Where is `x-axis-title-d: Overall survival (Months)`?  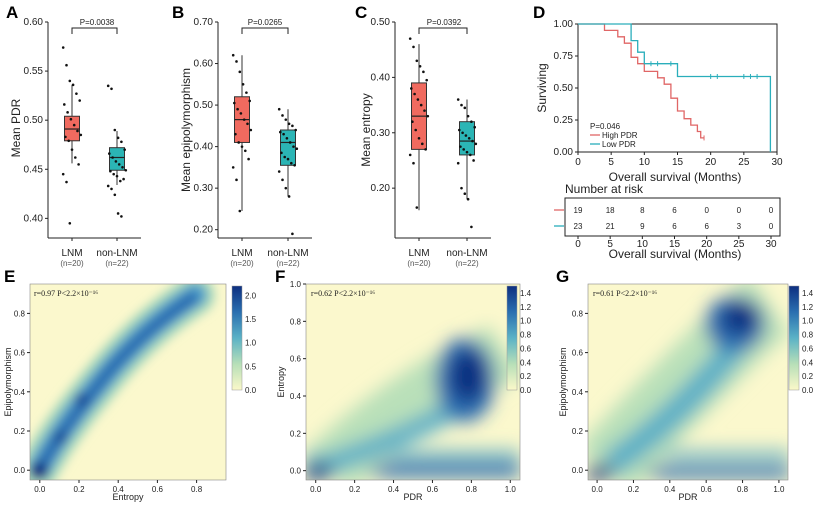
x-axis-title-d: Overall survival (Months) is located at coordinates (675, 177).